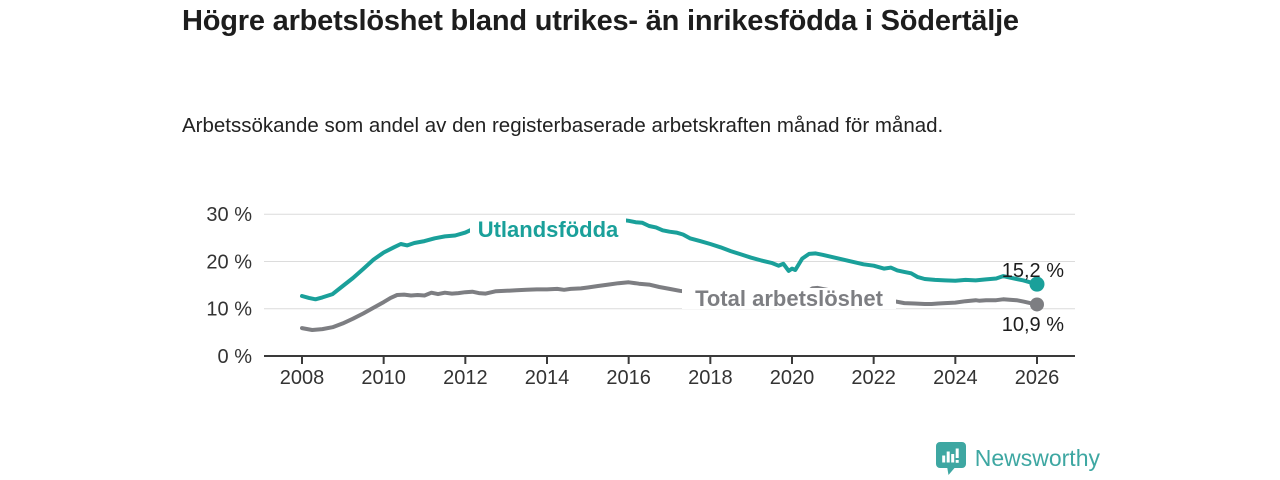 The height and width of the screenshot is (480, 1280). Describe the element at coordinates (1033, 325) in the screenshot. I see `end-value-label-total: 10,9 %` at that location.